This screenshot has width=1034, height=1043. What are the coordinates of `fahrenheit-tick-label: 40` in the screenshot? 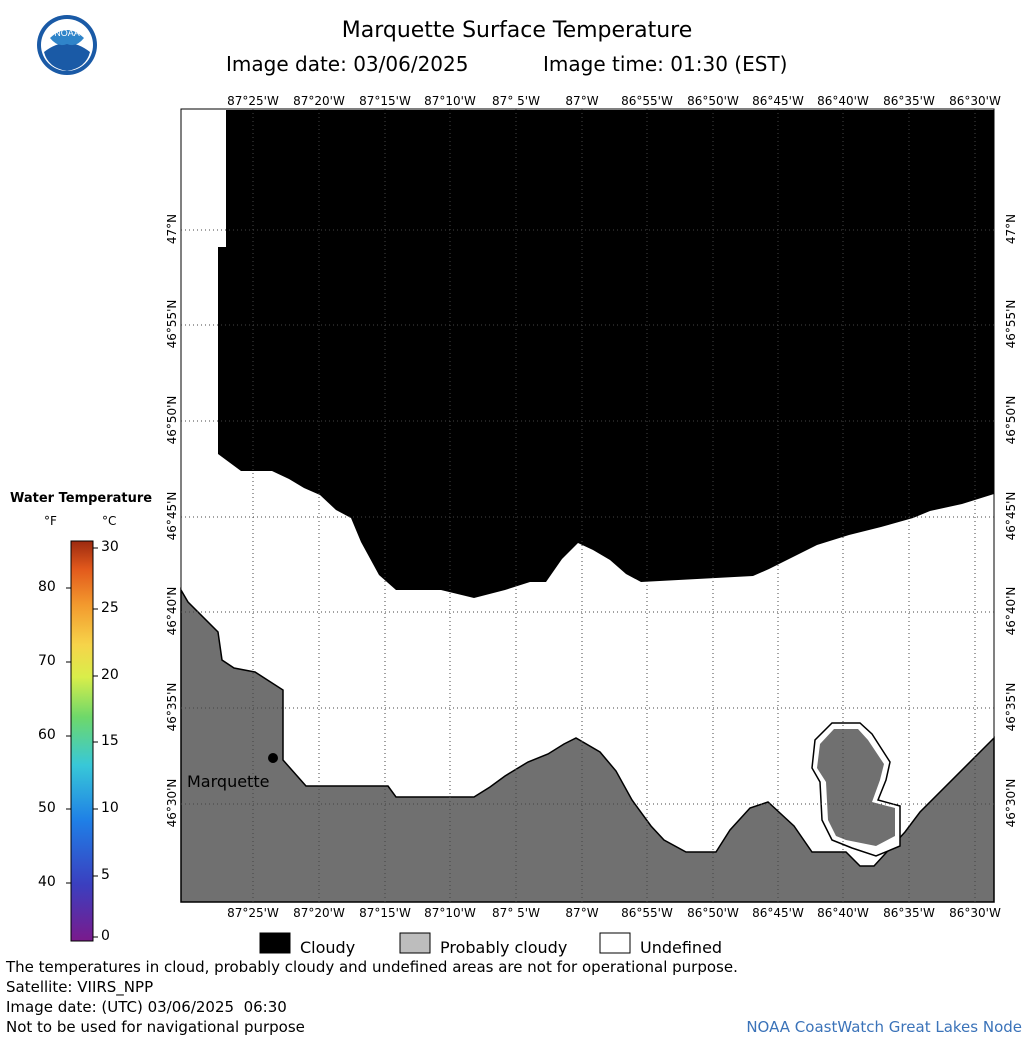 It's located at (47, 882).